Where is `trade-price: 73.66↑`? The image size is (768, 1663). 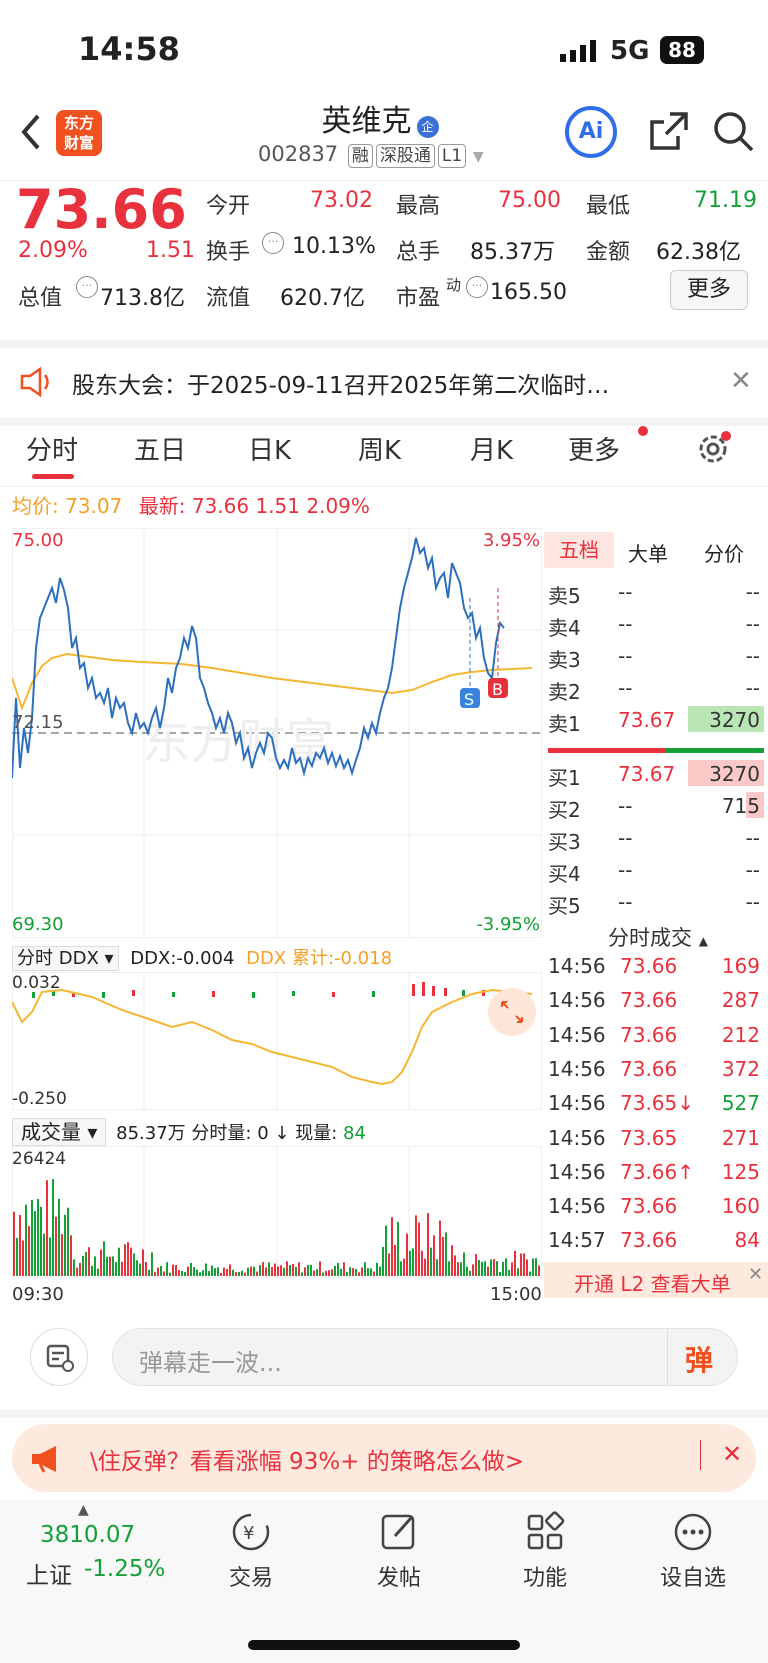
trade-price: 73.66↑ is located at coordinates (657, 1171).